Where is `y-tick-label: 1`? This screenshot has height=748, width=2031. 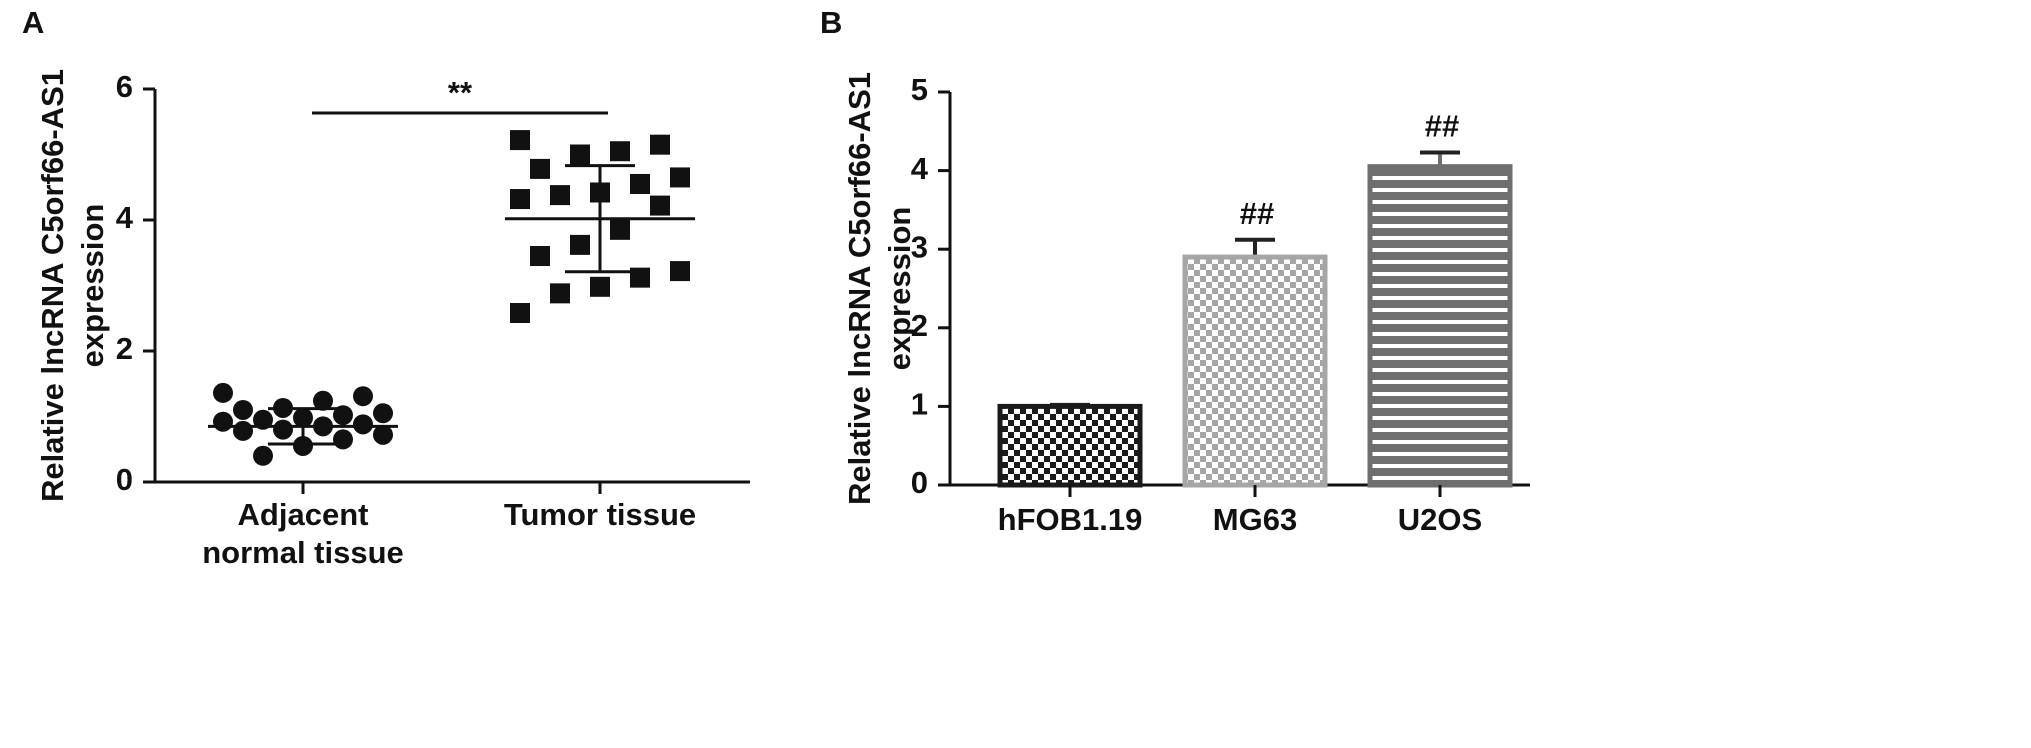
y-tick-label: 1 is located at coordinates (919, 404).